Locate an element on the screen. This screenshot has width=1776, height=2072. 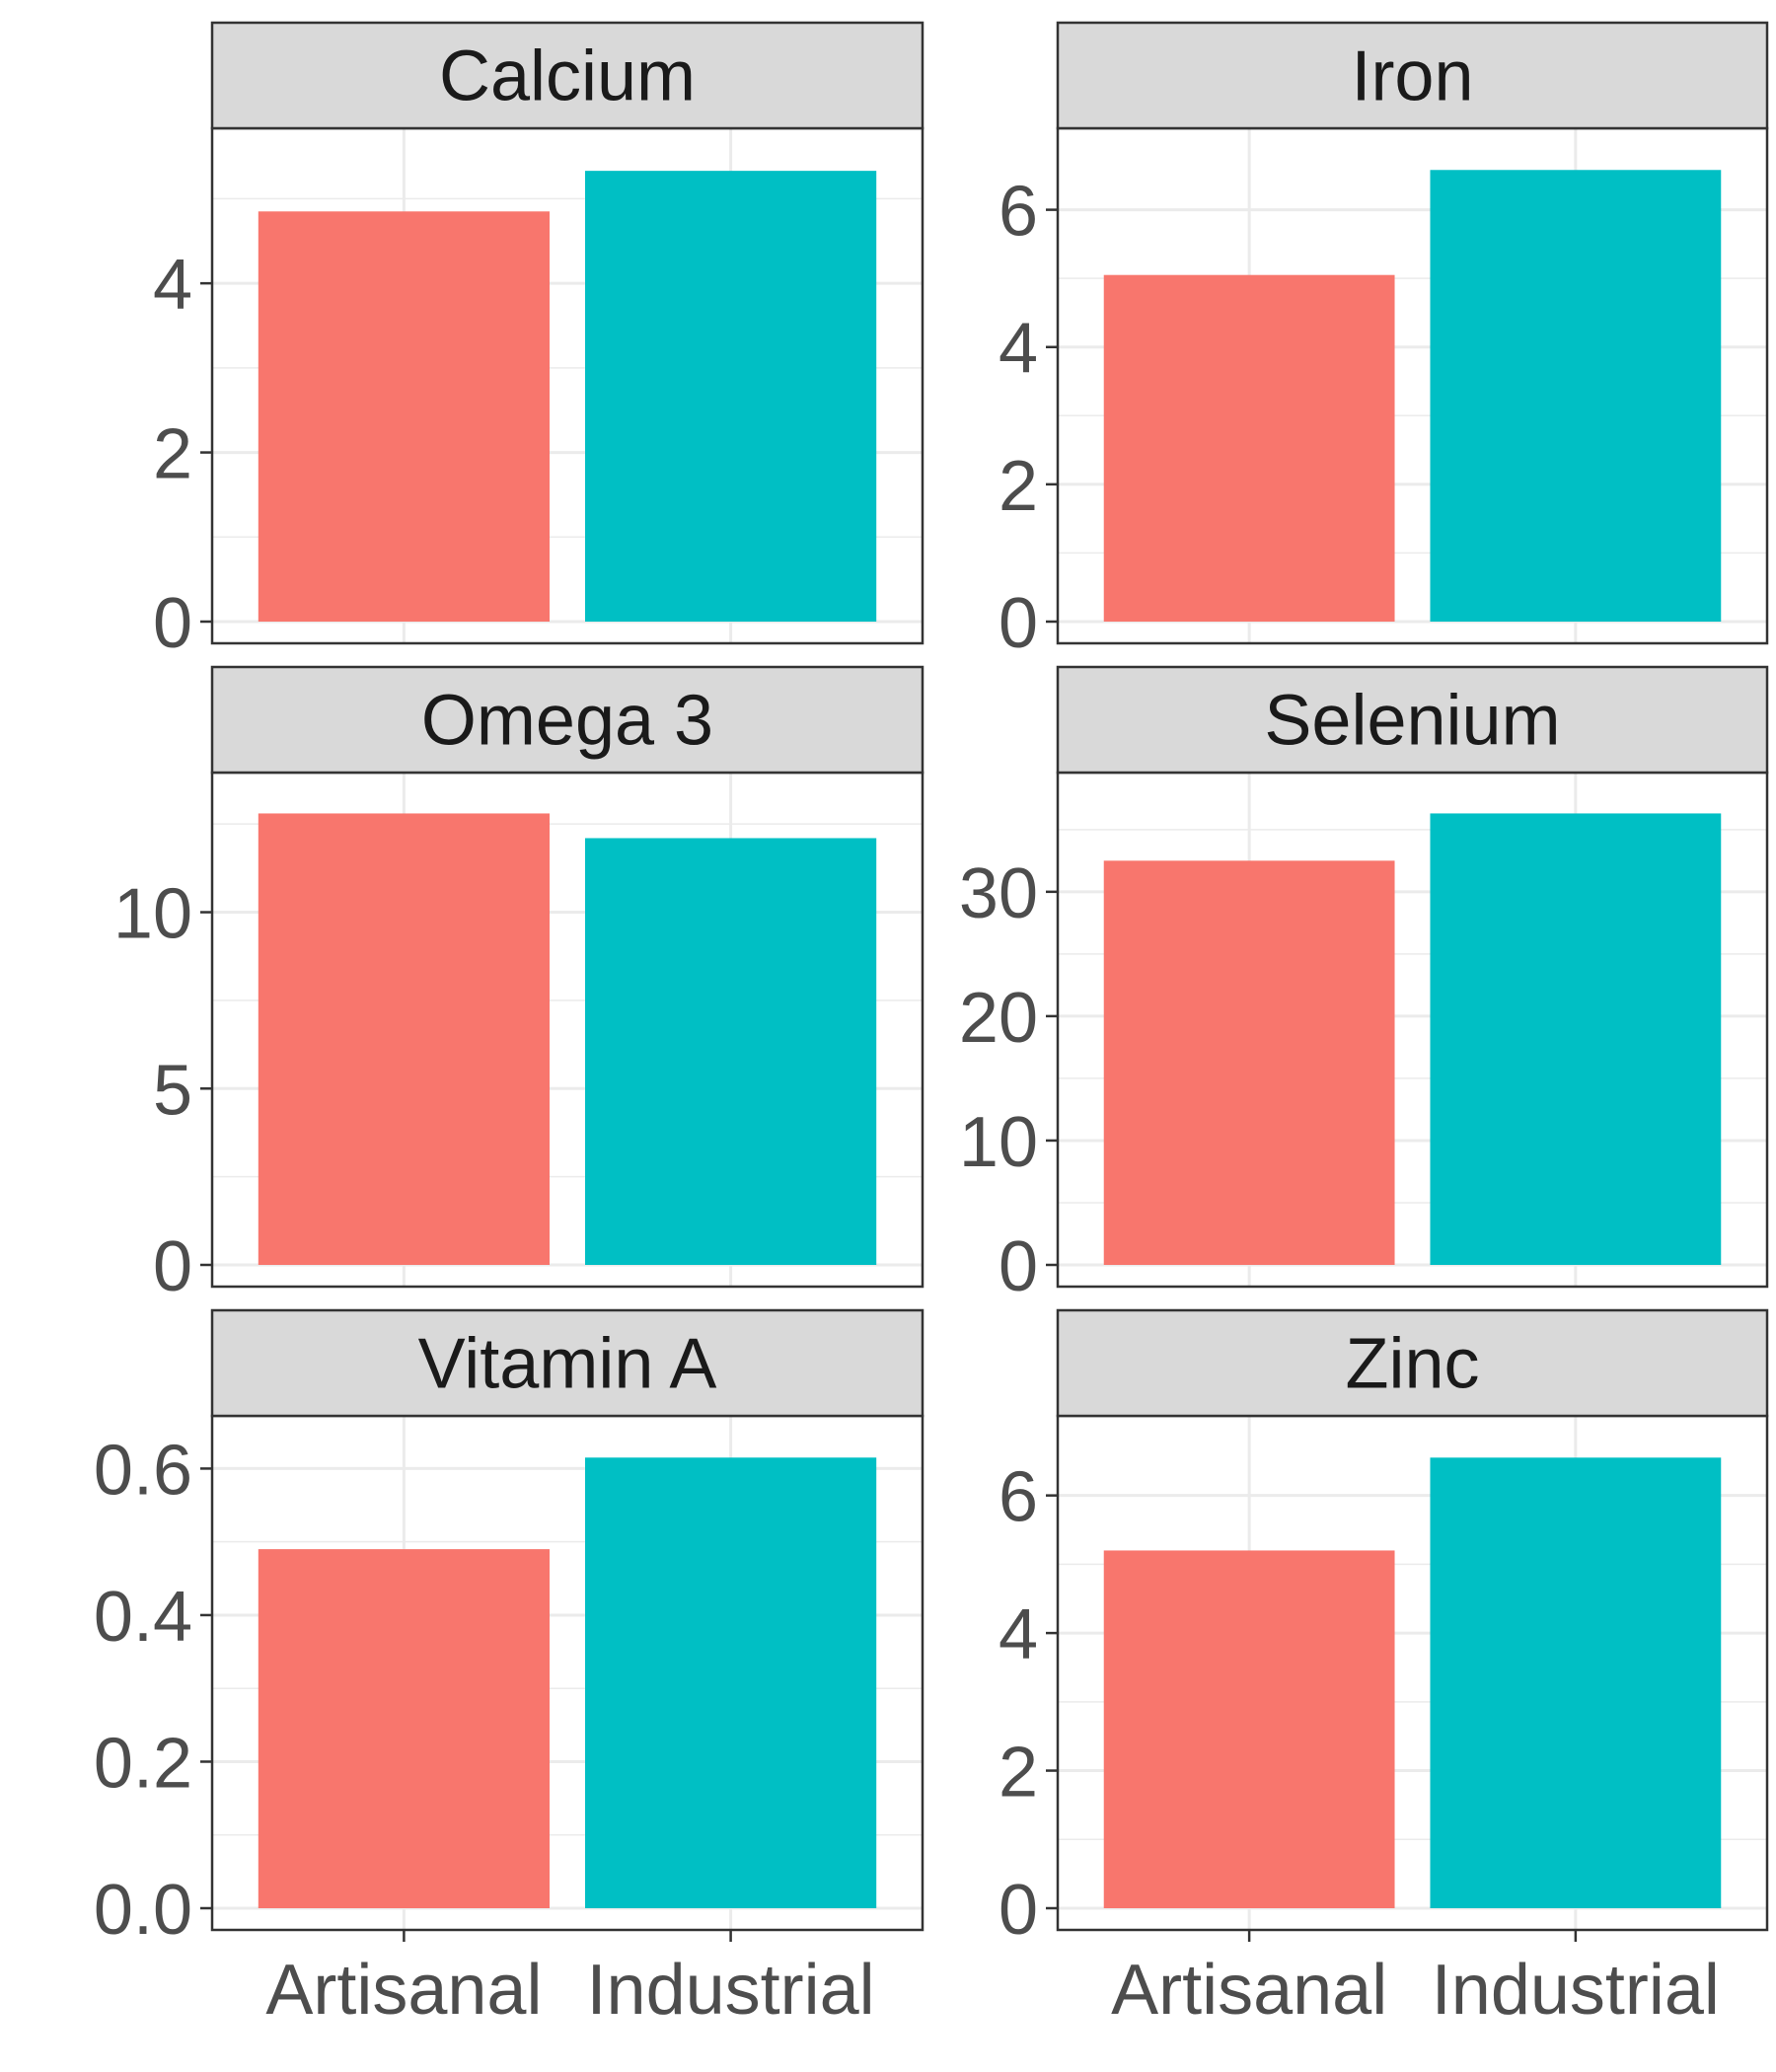
y-tick-label: 0.6 is located at coordinates (143, 1470).